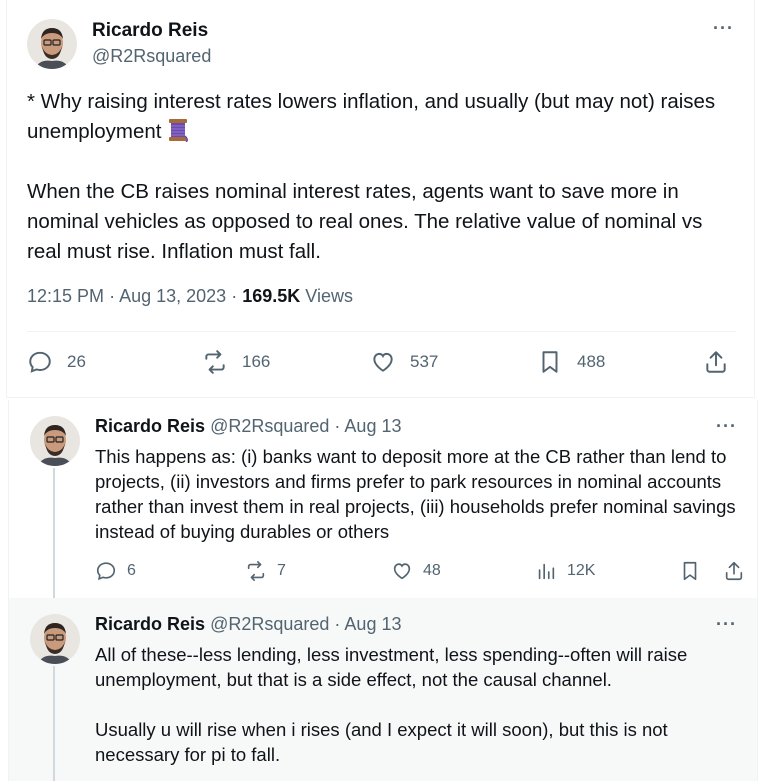 The height and width of the screenshot is (781, 763). What do you see at coordinates (329, 296) in the screenshot?
I see `views-label: Views` at bounding box center [329, 296].